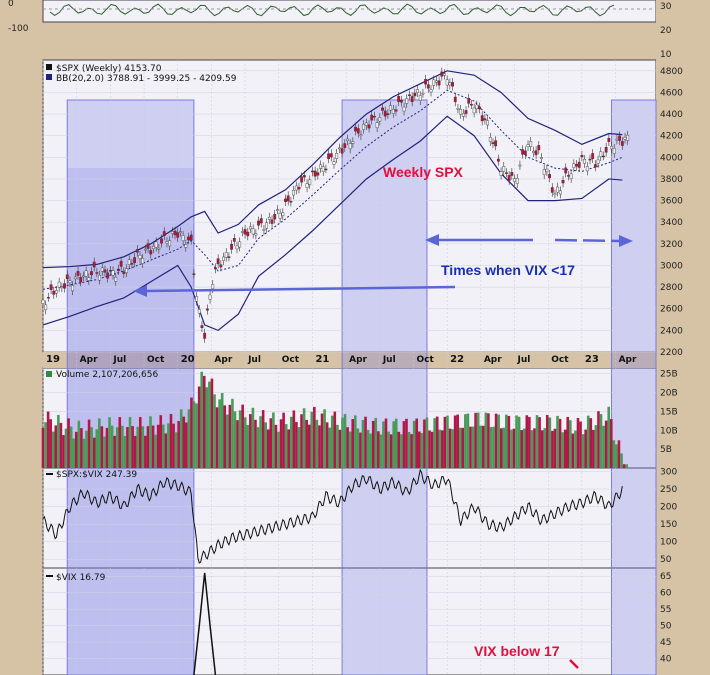 This screenshot has height=675, width=710. I want to click on vix-tick-label: 60, so click(666, 594).